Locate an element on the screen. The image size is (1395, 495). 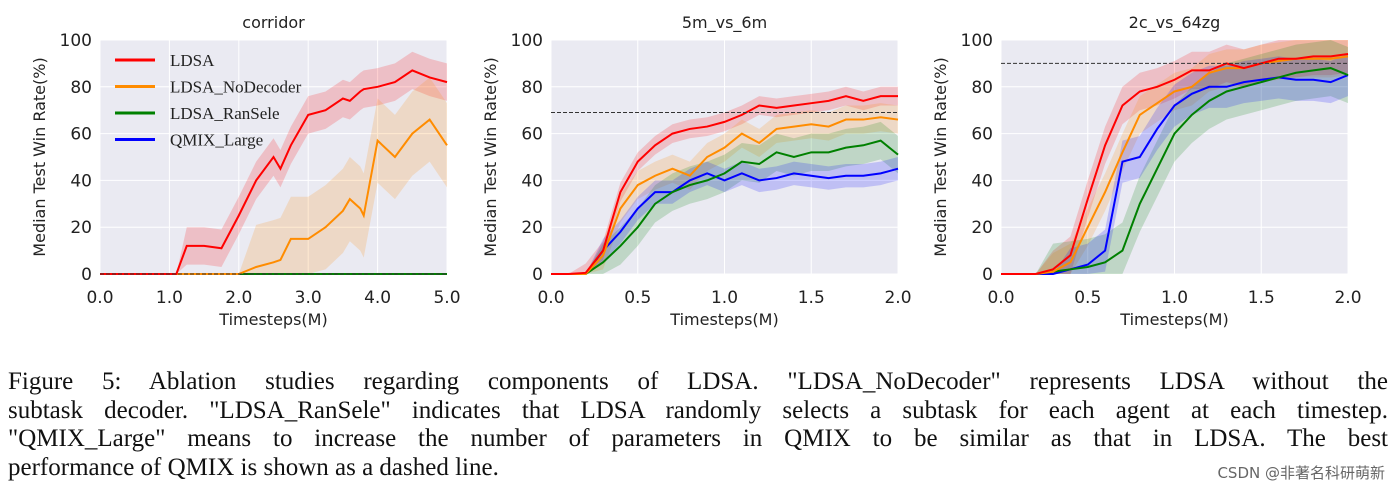
chart-title: corridor is located at coordinates (273, 22).